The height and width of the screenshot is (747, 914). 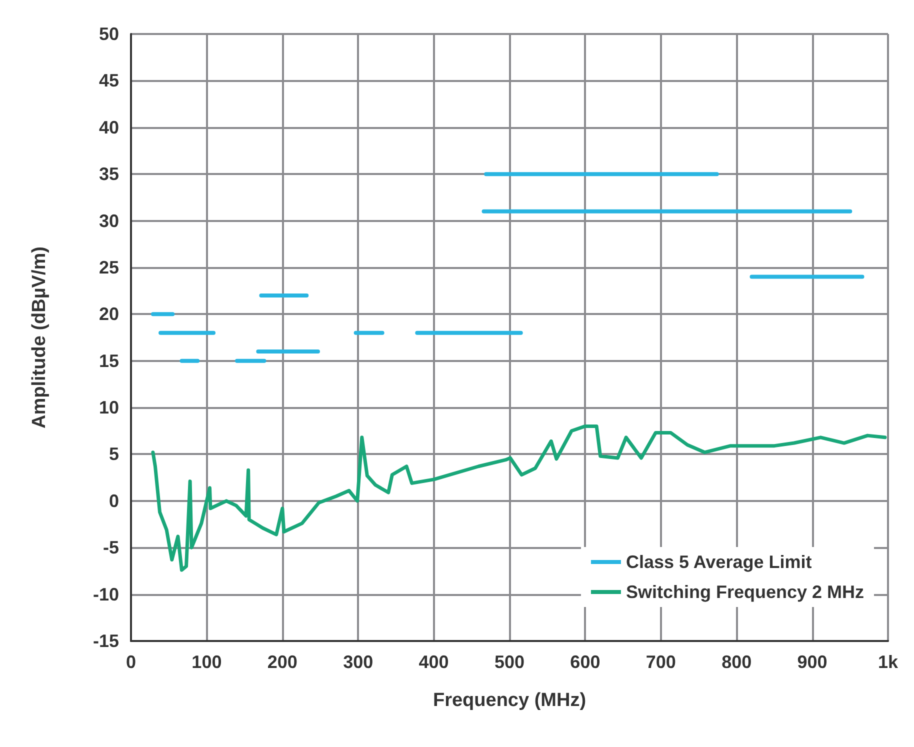 I want to click on legend-label: Class 5 Average Limit, so click(x=719, y=562).